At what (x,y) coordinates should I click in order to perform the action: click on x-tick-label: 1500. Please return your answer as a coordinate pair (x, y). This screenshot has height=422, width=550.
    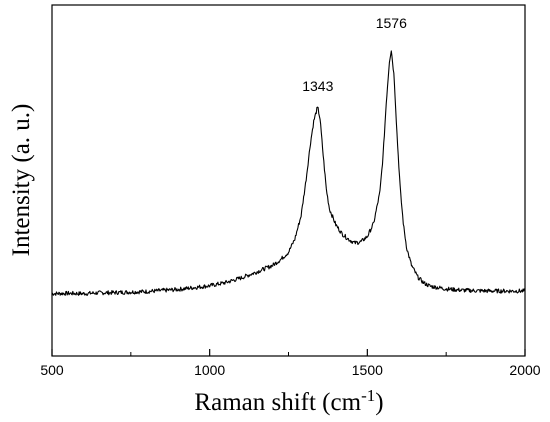
    Looking at the image, I should click on (367, 370).